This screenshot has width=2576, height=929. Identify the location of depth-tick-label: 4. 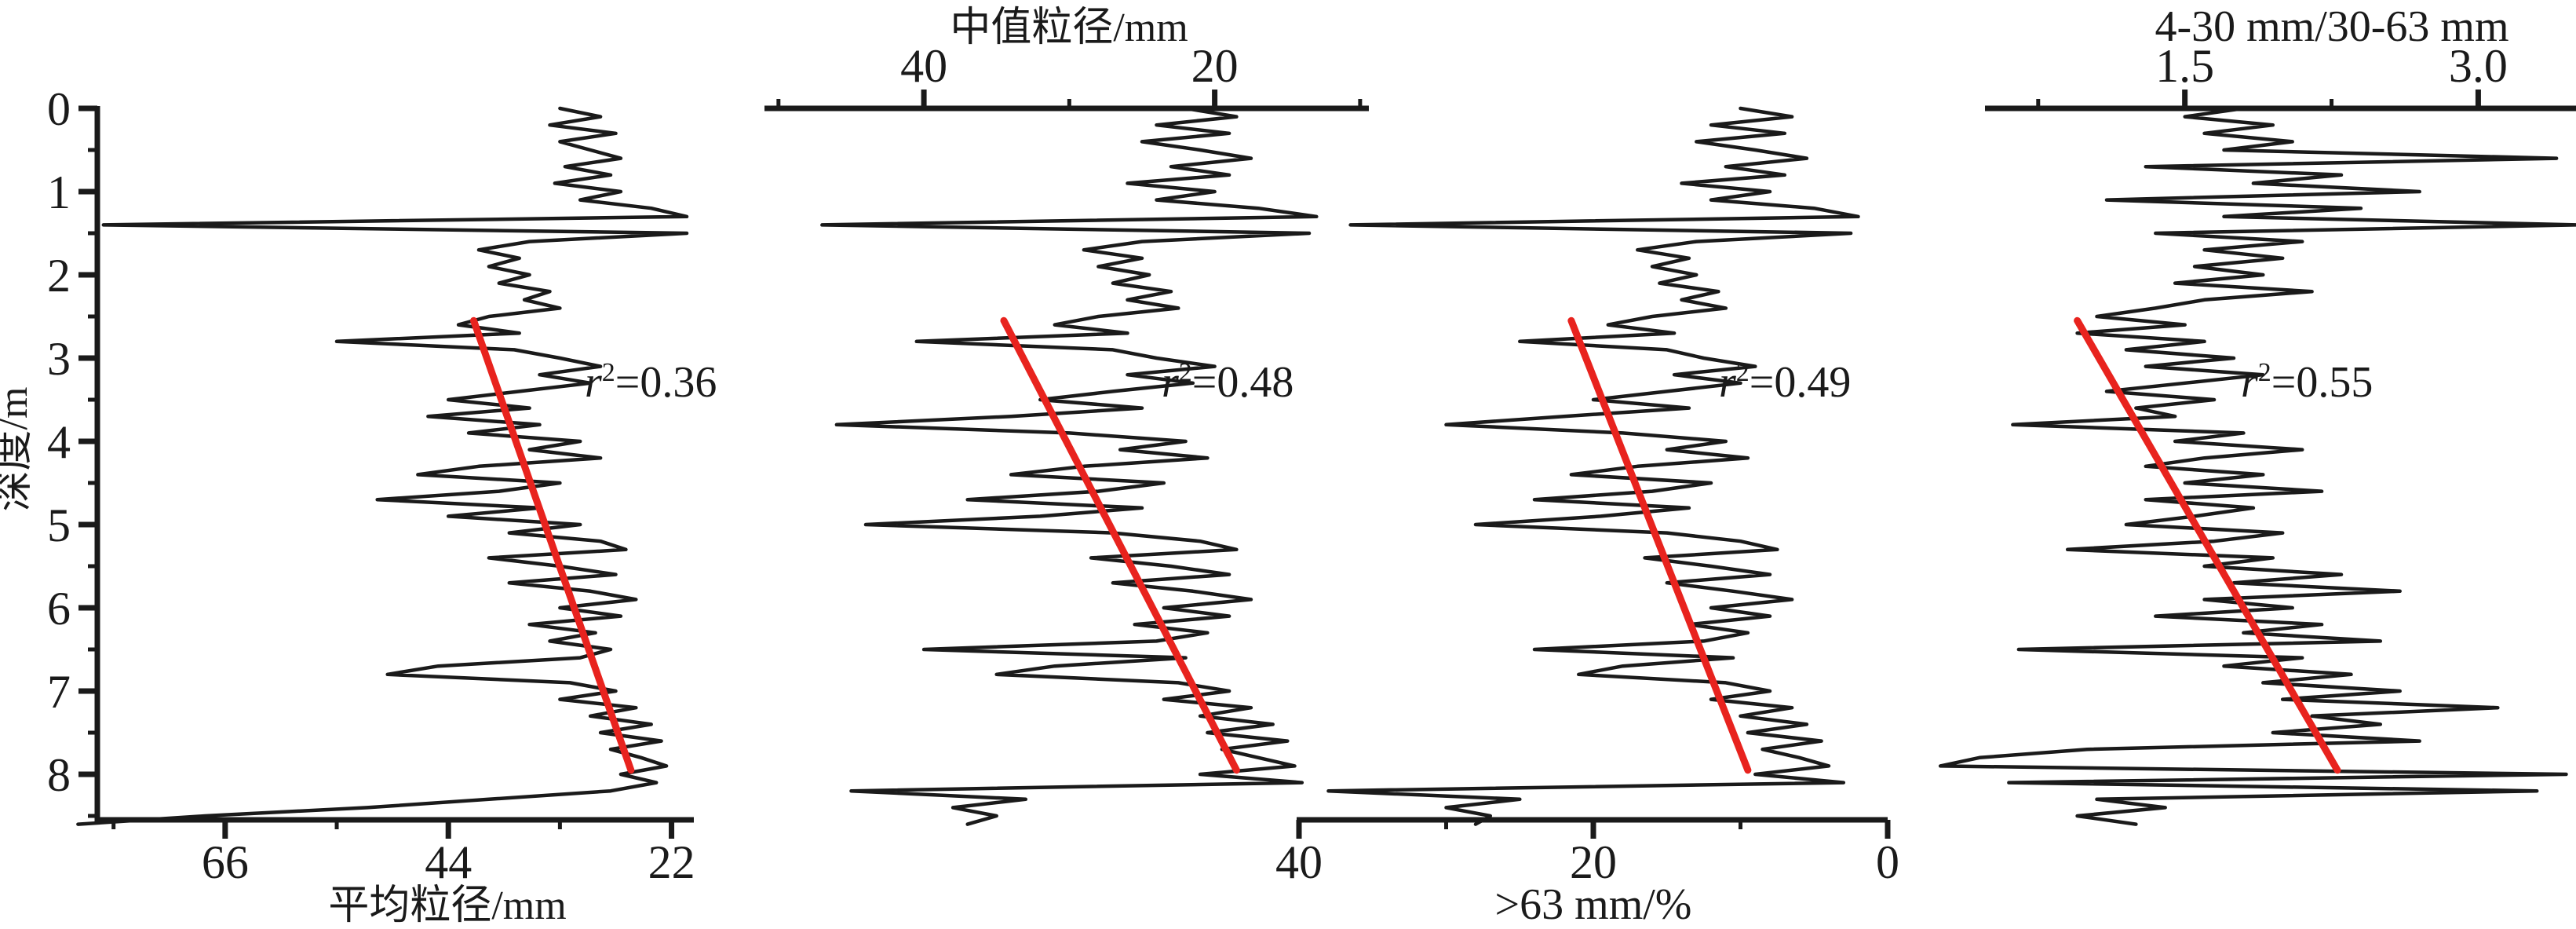
(59, 442).